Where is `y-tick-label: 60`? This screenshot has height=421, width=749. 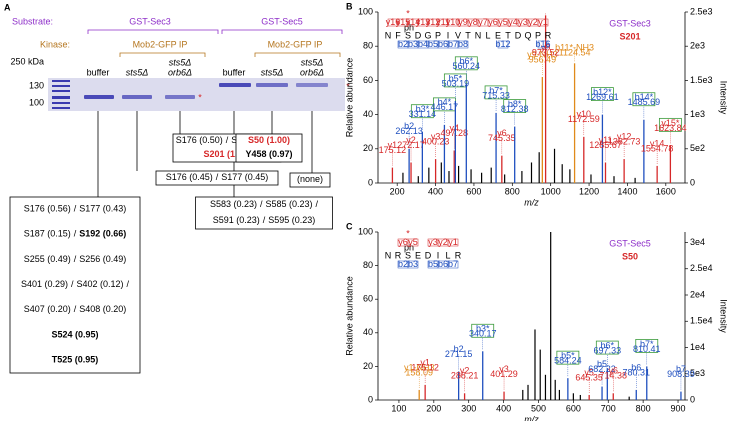 y-tick-label: 60 is located at coordinates (368, 299).